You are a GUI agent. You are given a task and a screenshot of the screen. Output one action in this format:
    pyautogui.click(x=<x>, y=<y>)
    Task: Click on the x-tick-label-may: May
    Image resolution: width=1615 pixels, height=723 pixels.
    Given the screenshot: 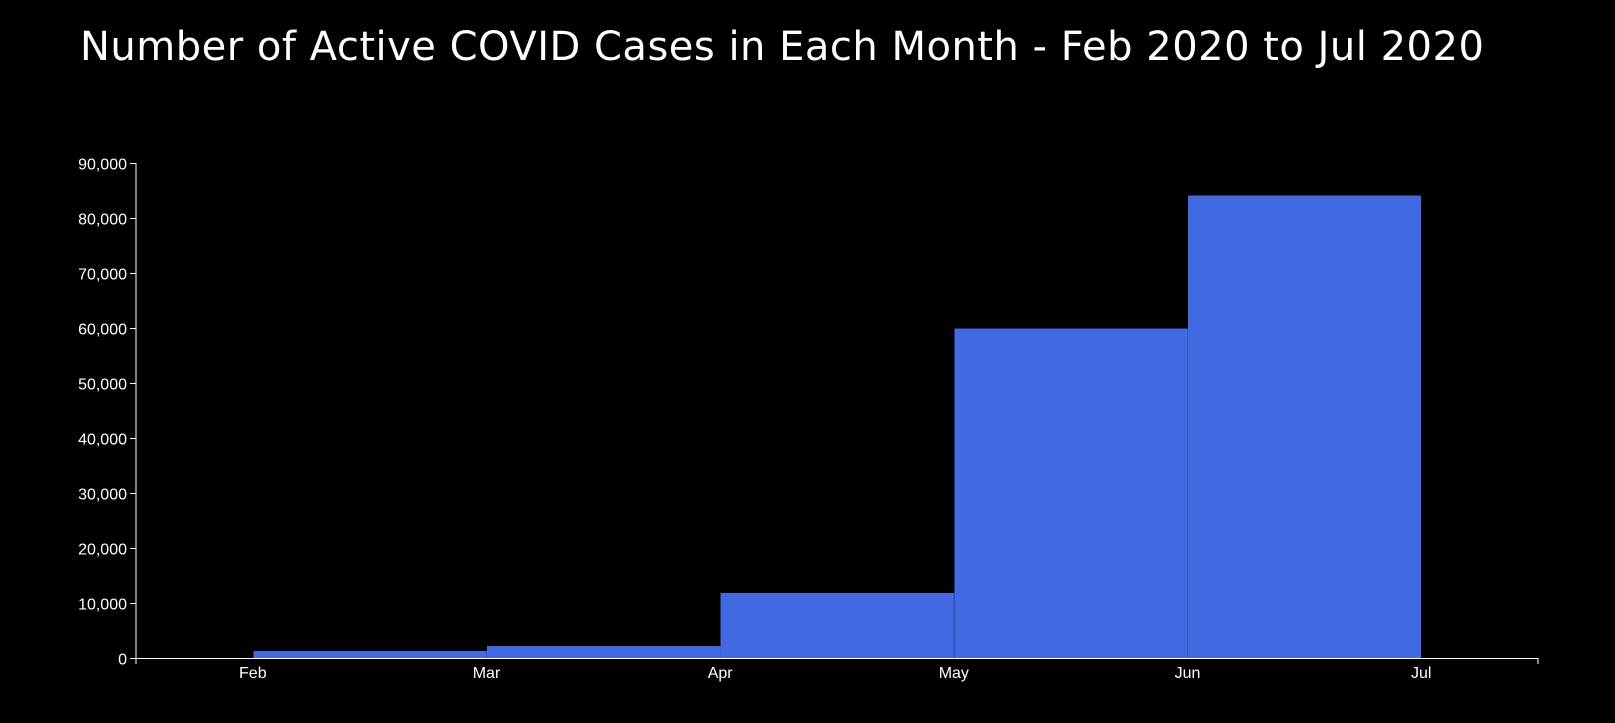 What is the action you would take?
    pyautogui.click(x=954, y=673)
    